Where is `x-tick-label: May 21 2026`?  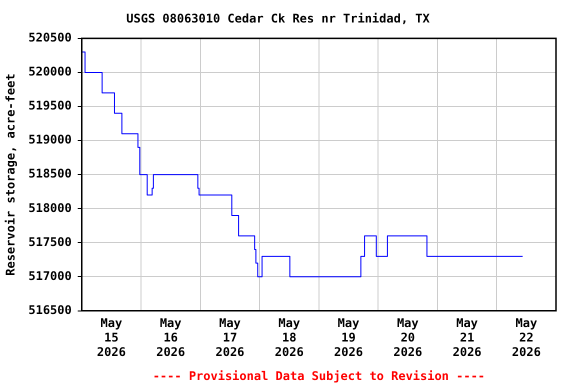 x-tick-label: May 21 2026 is located at coordinates (467, 337).